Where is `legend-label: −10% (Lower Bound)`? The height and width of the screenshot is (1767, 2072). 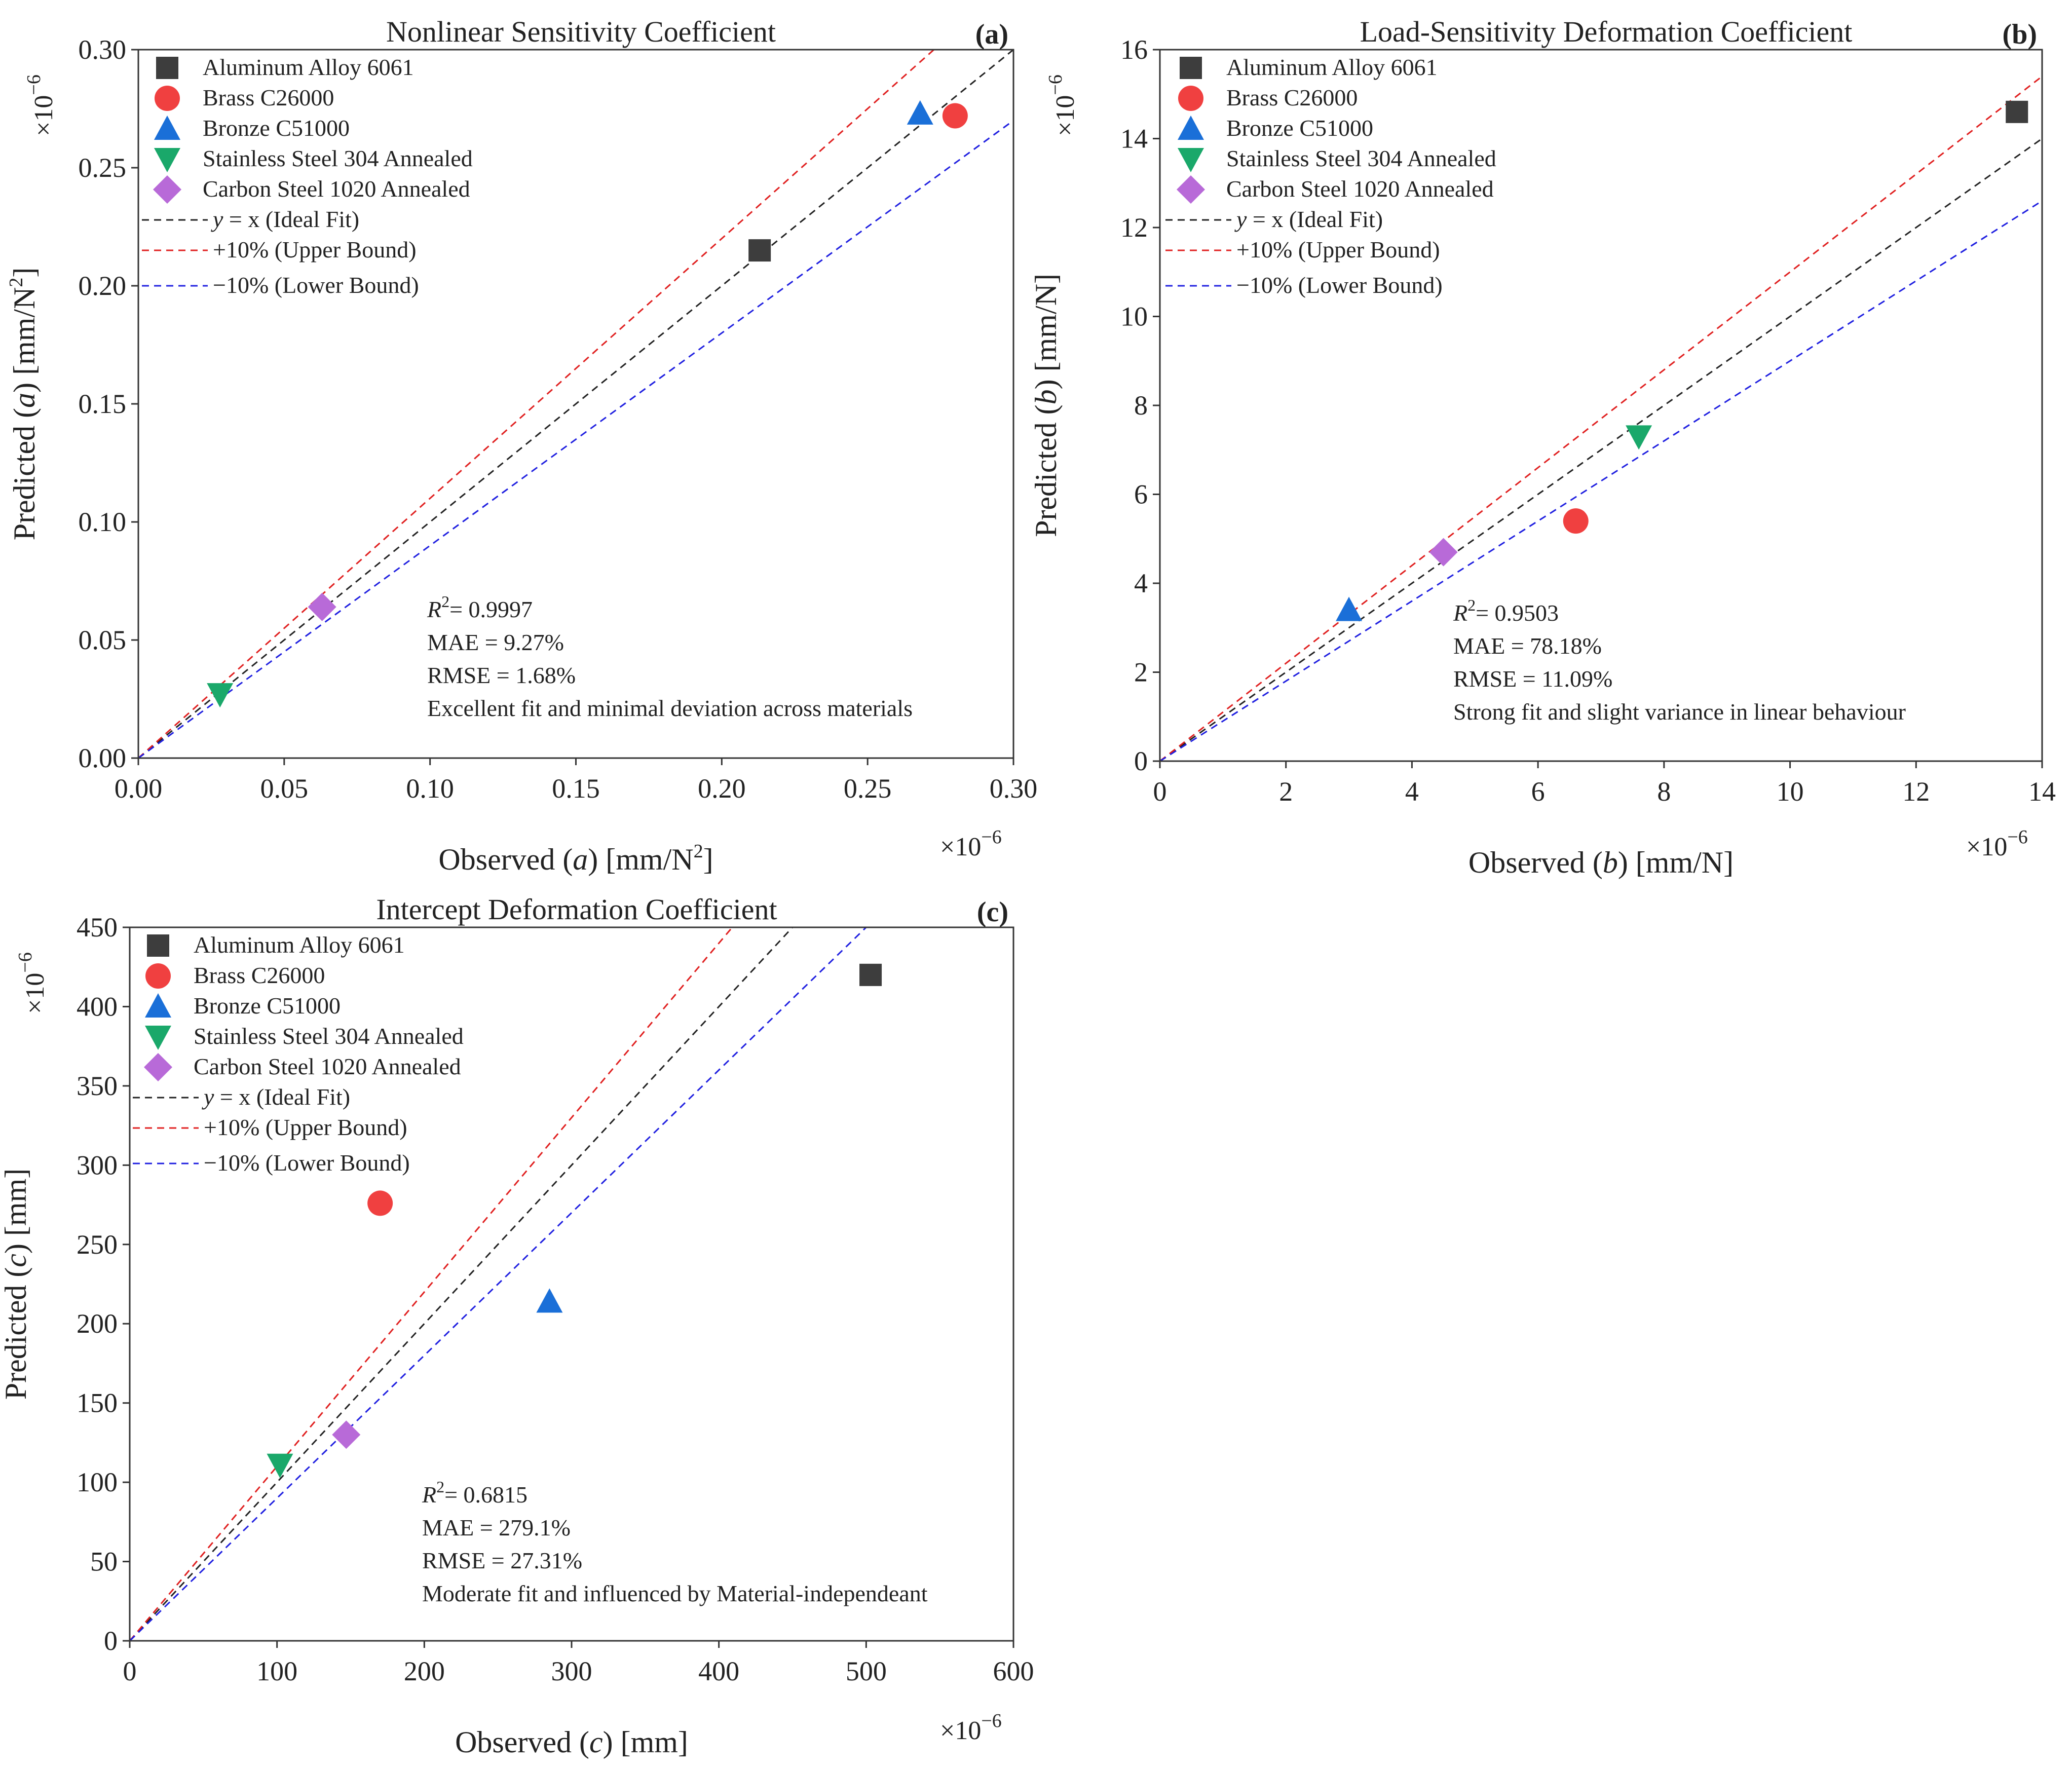 legend-label: −10% (Lower Bound) is located at coordinates (307, 1163).